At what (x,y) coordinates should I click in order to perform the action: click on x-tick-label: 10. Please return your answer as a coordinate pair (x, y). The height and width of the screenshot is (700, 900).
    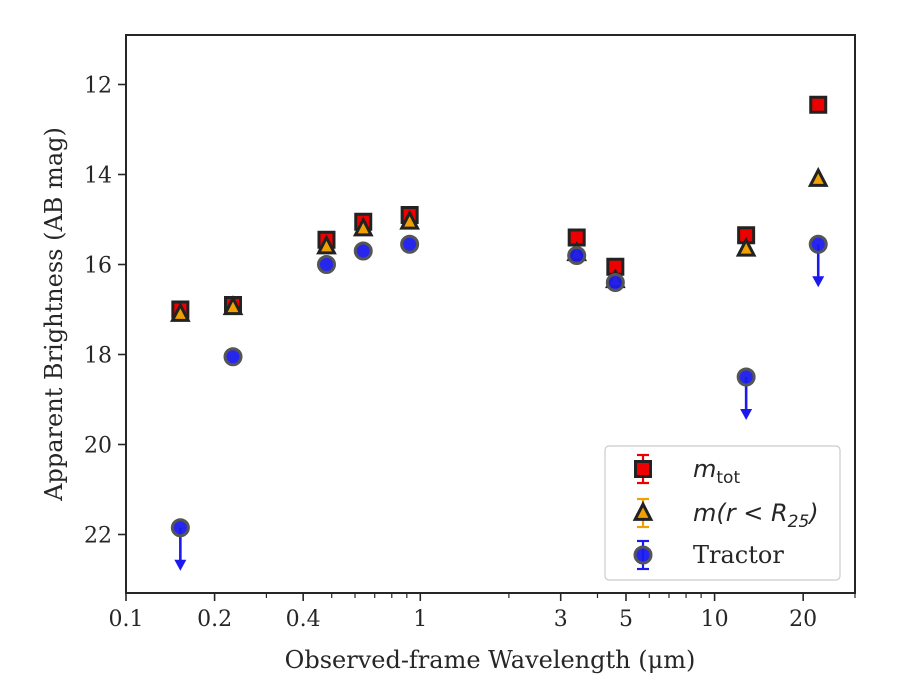
    Looking at the image, I should click on (715, 619).